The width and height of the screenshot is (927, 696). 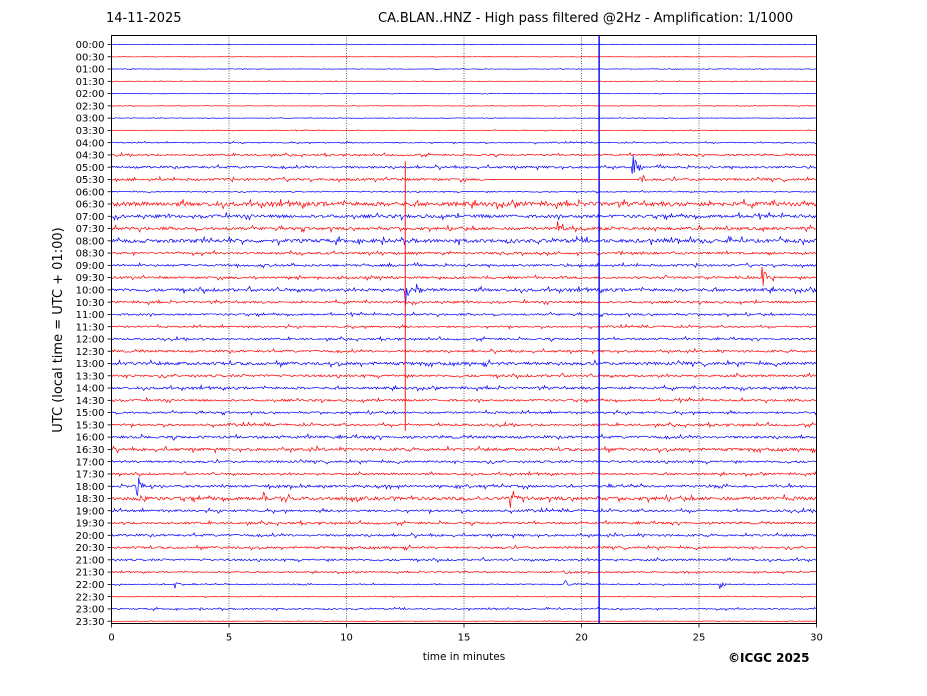 I want to click on x-tick-labels: 0 5 10 15 20 25 30, so click(x=465, y=633).